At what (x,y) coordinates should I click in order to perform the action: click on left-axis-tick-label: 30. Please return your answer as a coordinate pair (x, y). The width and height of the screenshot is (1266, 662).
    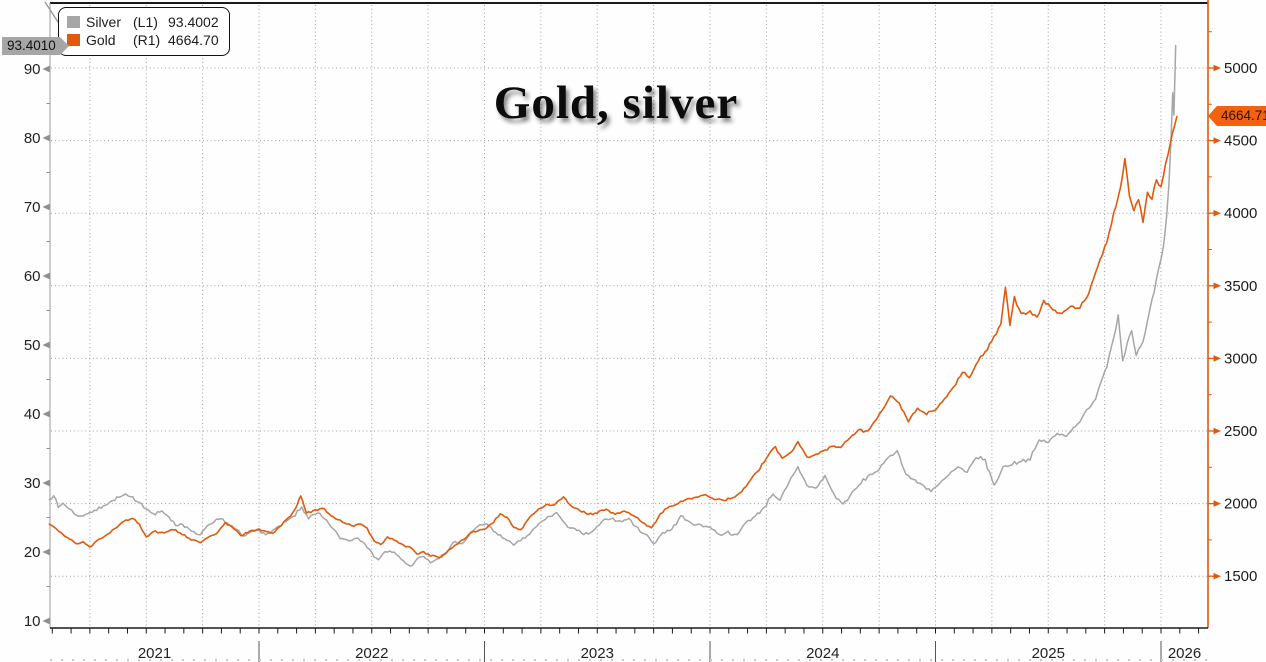
    Looking at the image, I should click on (32, 483).